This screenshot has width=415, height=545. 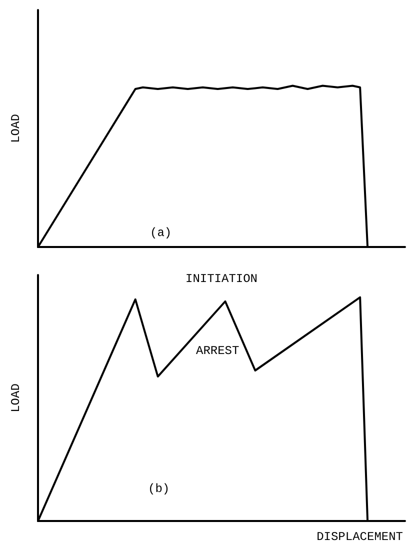 I want to click on x-axis-title: DISPLACEMENT, so click(x=359, y=537).